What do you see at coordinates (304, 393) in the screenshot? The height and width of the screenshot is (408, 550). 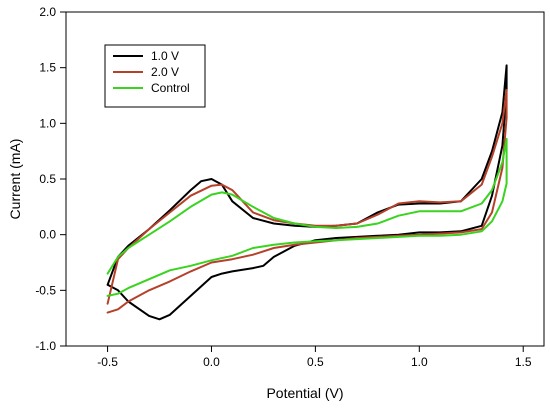 I see `x-axis-title: Potential (V)` at bounding box center [304, 393].